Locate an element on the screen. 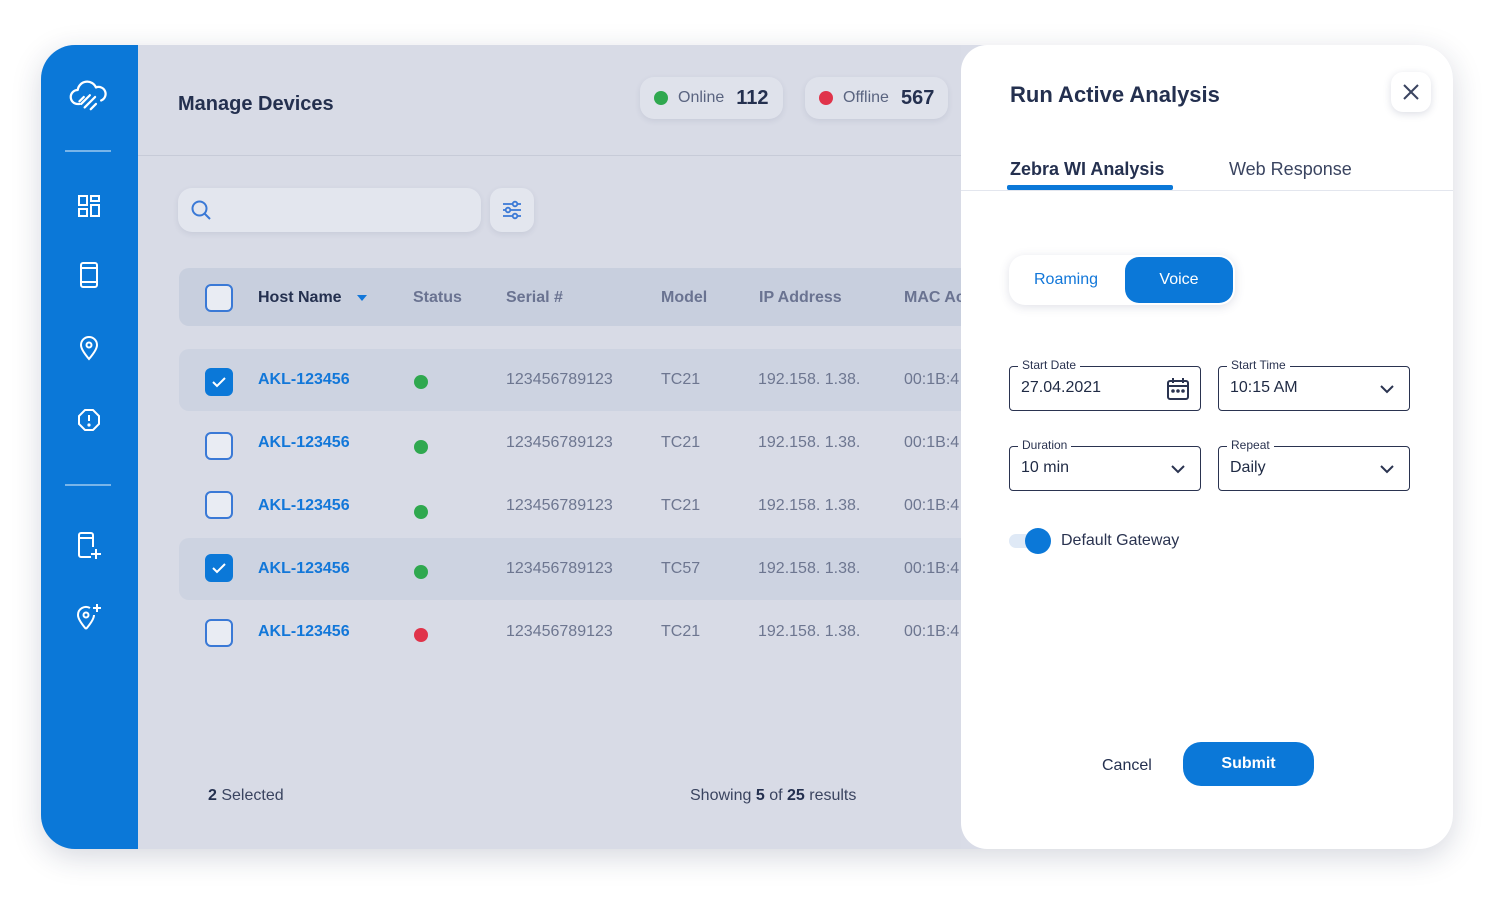 This screenshot has height=903, width=1495. close-button is located at coordinates (1411, 92).